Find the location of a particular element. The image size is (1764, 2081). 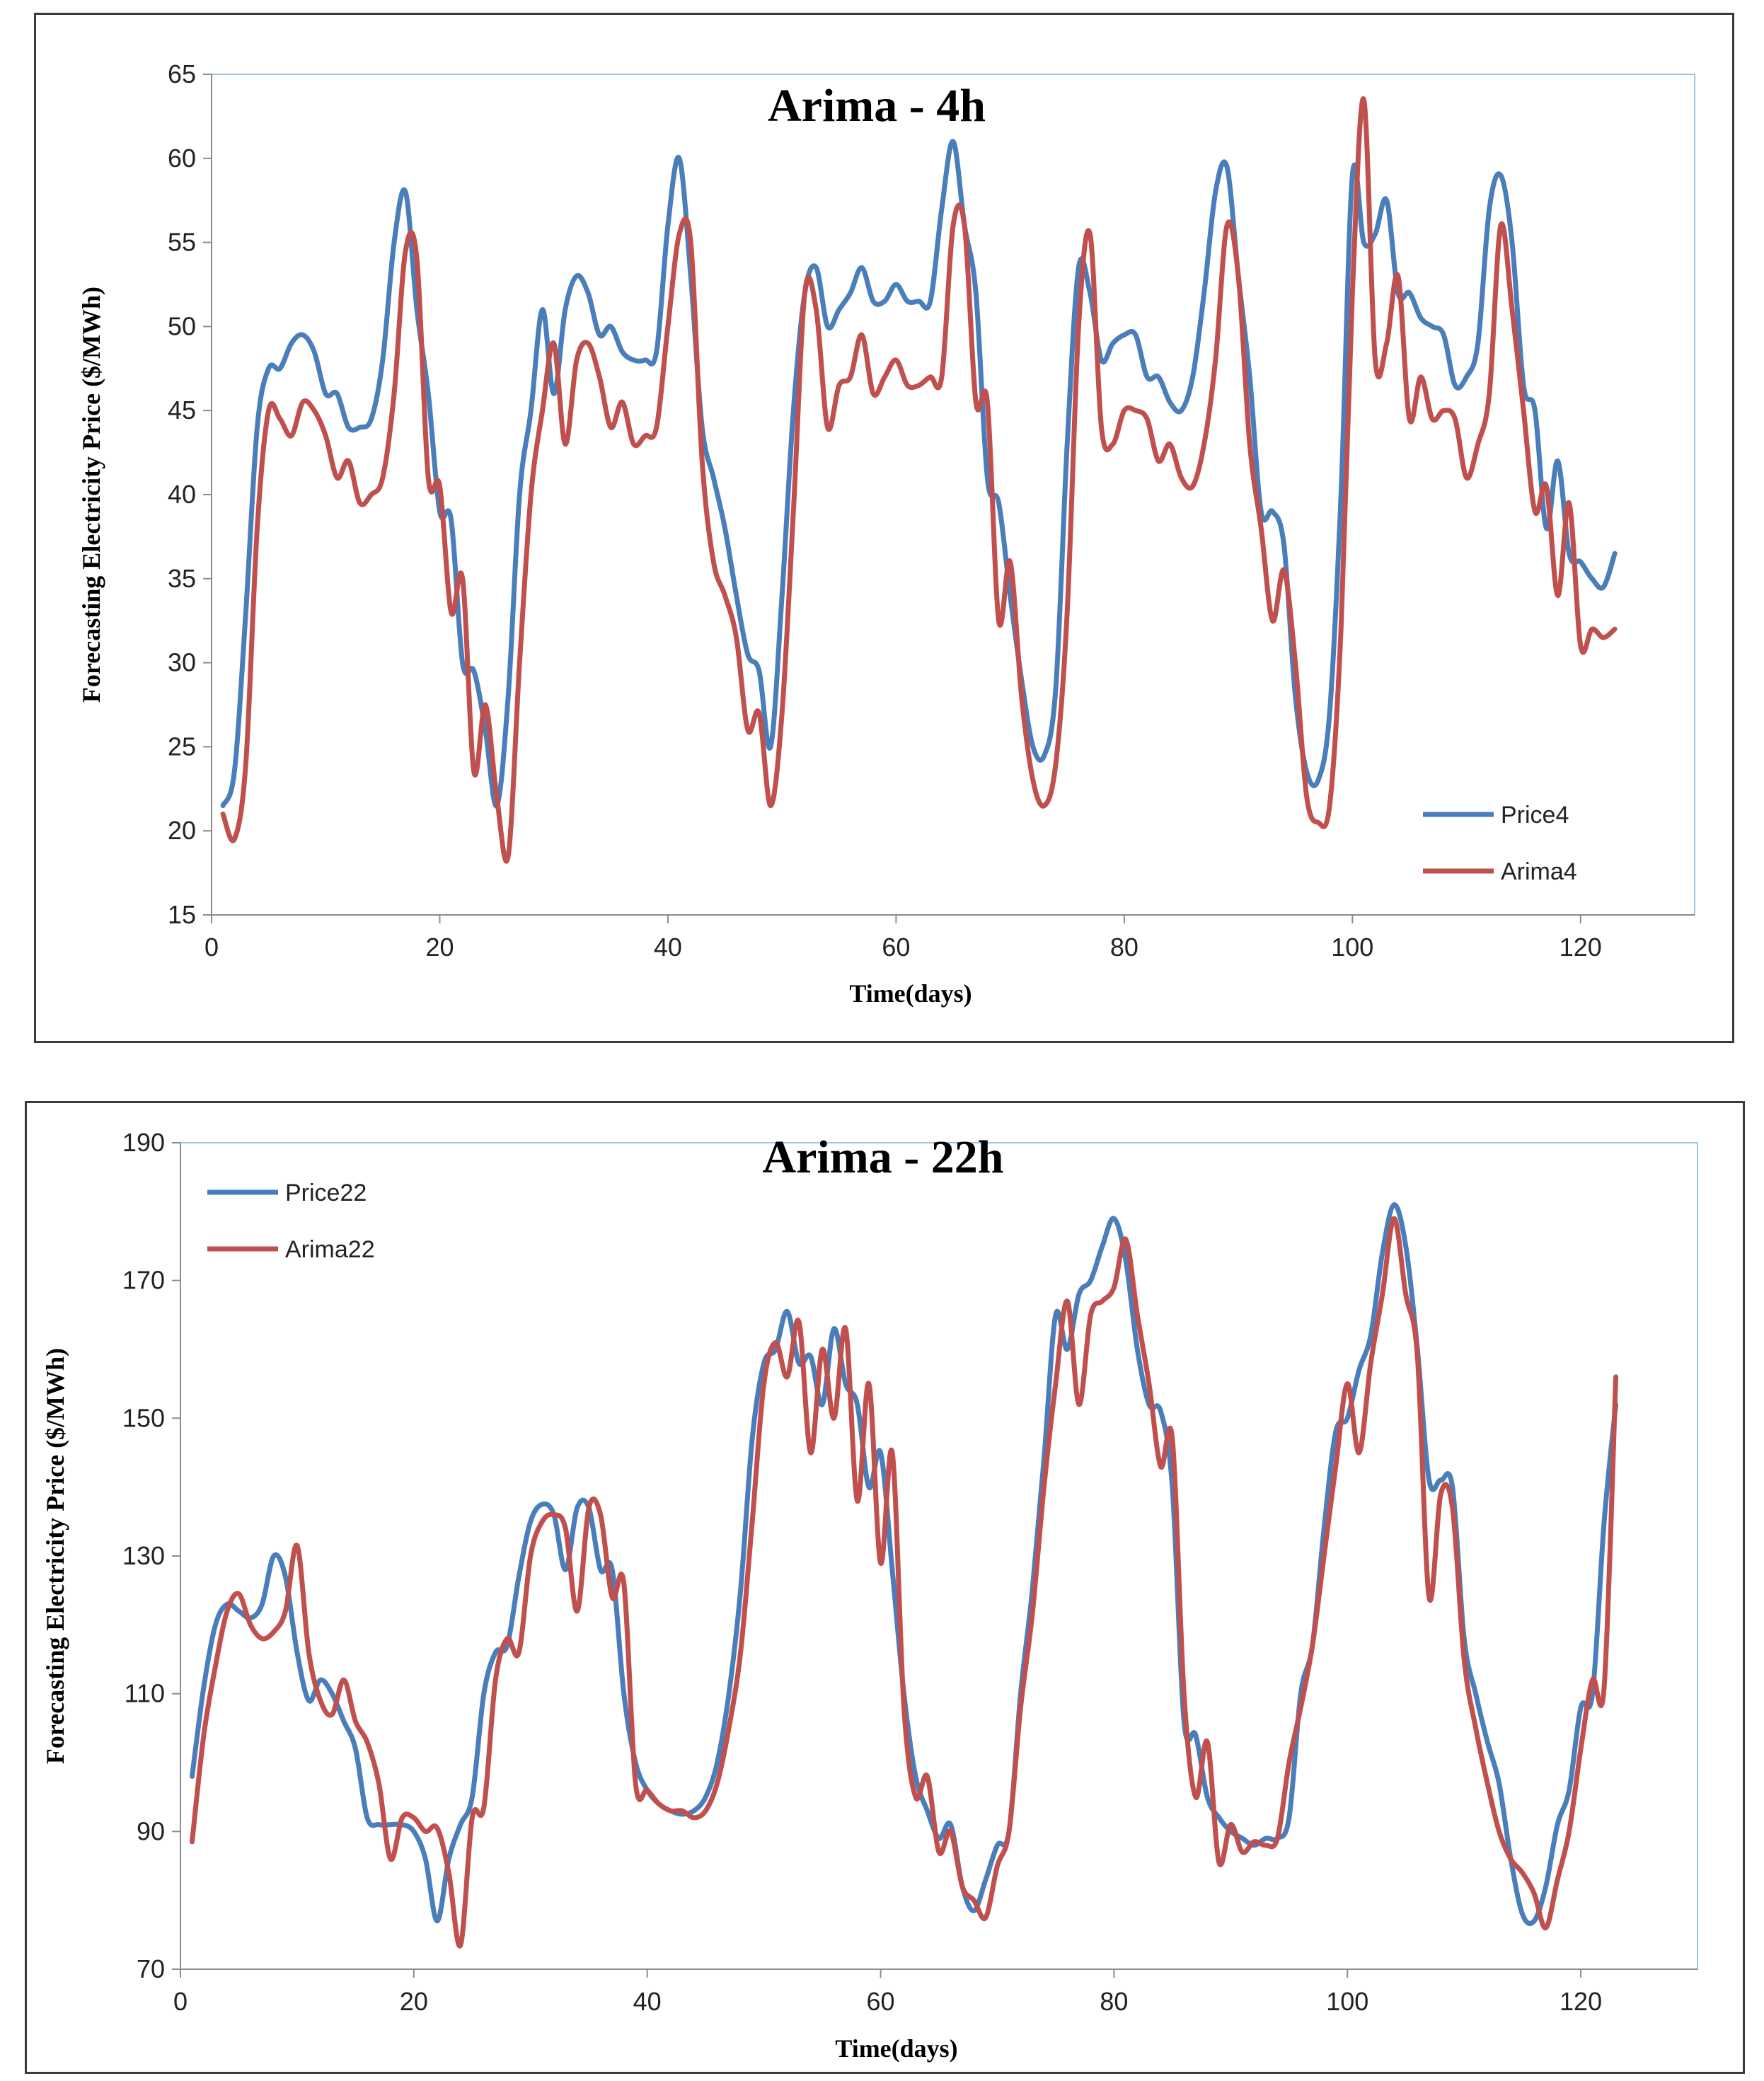

y-tick-label: 40 is located at coordinates (182, 494).